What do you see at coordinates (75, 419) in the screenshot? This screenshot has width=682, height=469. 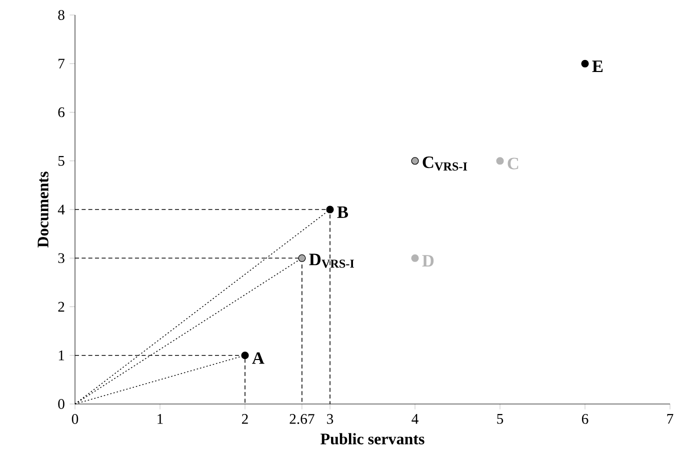 I see `x-tick-label: 0` at bounding box center [75, 419].